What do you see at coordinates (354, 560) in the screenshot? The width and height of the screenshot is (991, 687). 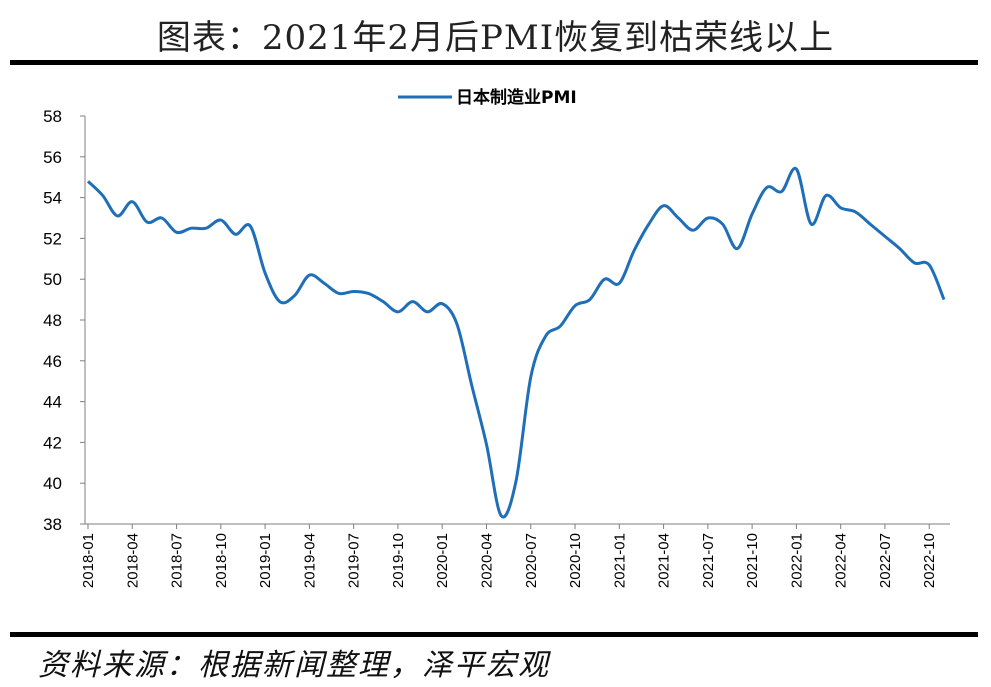 I see `x-tick-label: 2019-07` at bounding box center [354, 560].